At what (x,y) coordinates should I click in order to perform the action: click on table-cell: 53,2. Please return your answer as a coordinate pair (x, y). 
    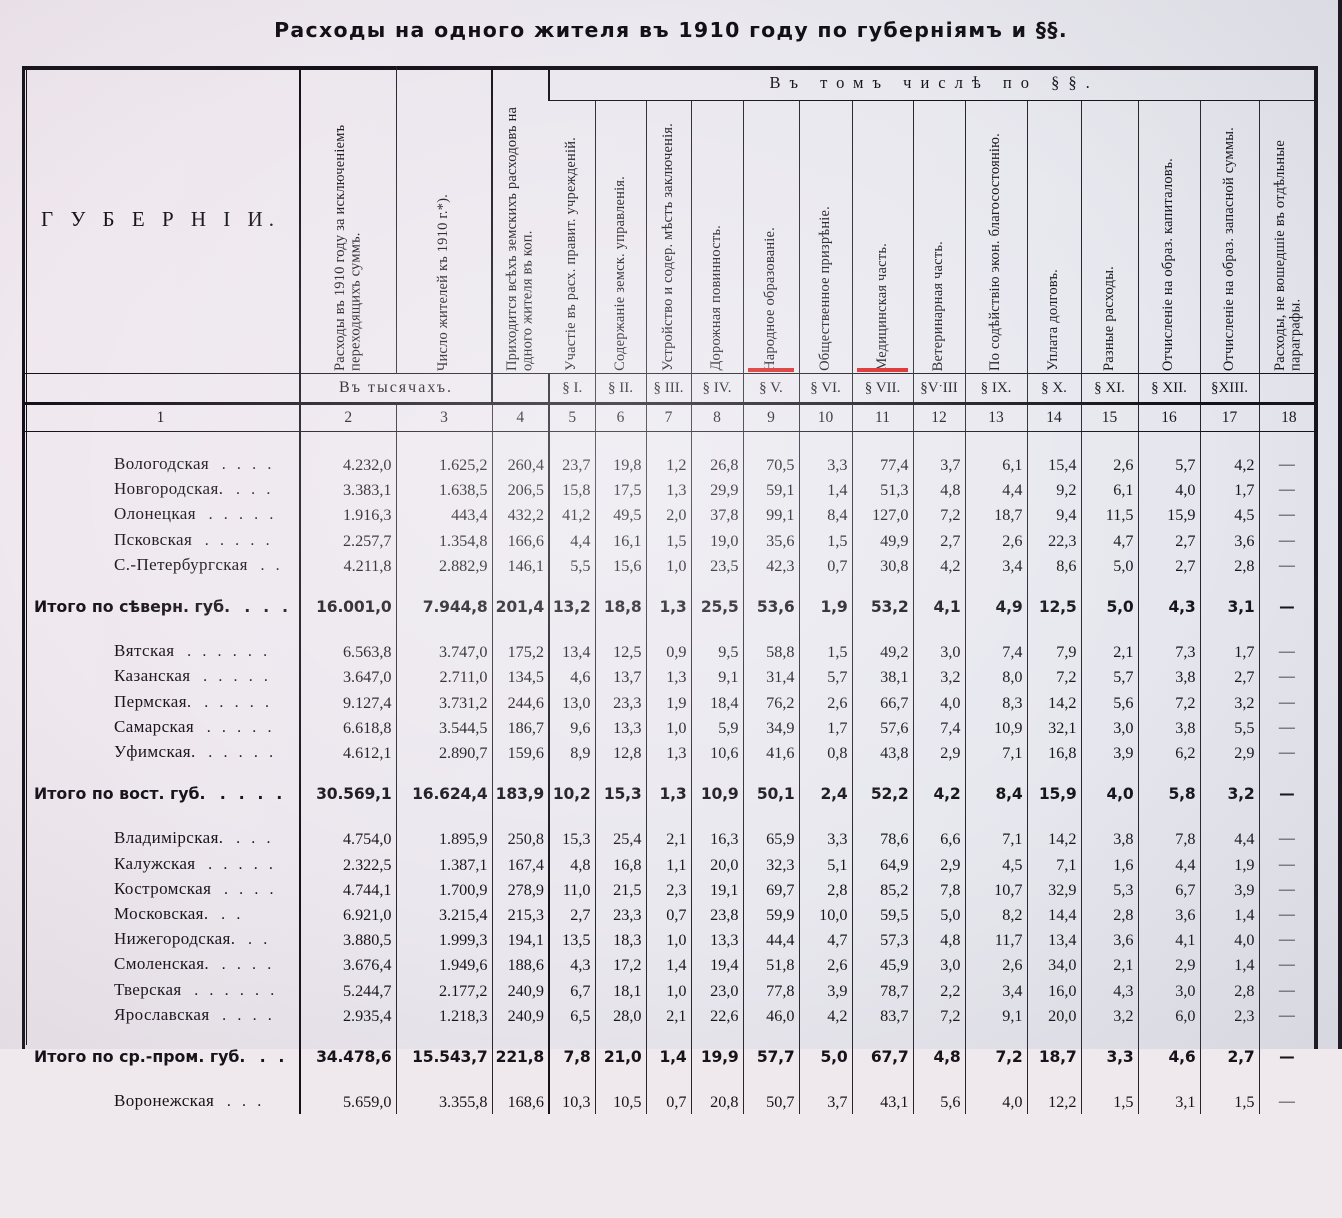
    Looking at the image, I should click on (882, 607).